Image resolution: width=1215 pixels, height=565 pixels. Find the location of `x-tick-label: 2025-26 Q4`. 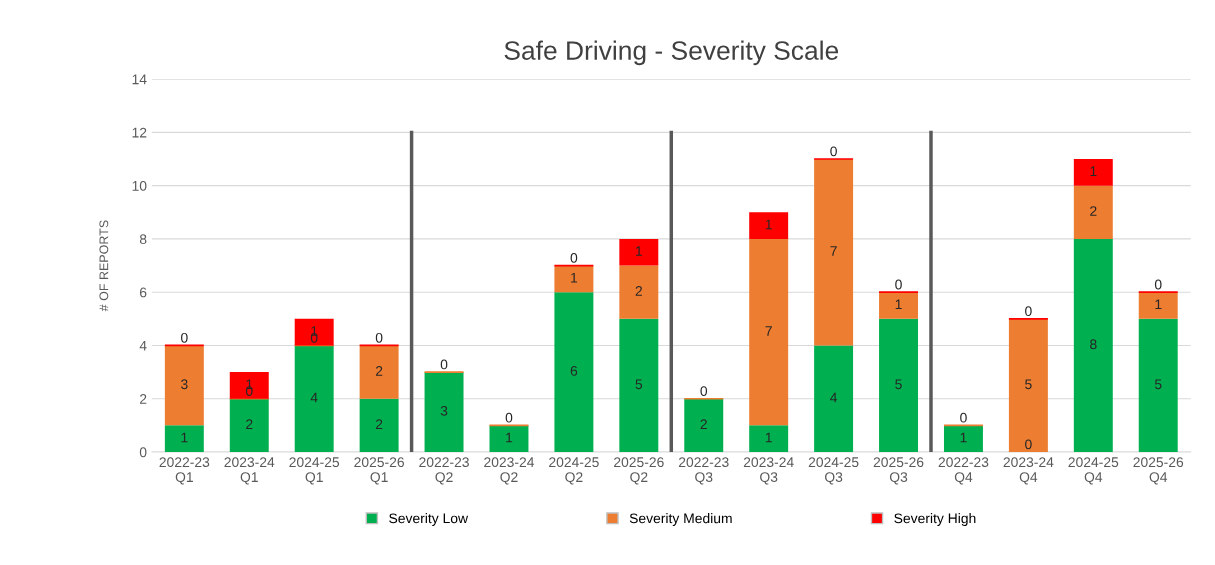

x-tick-label: 2025-26 Q4 is located at coordinates (1158, 471).